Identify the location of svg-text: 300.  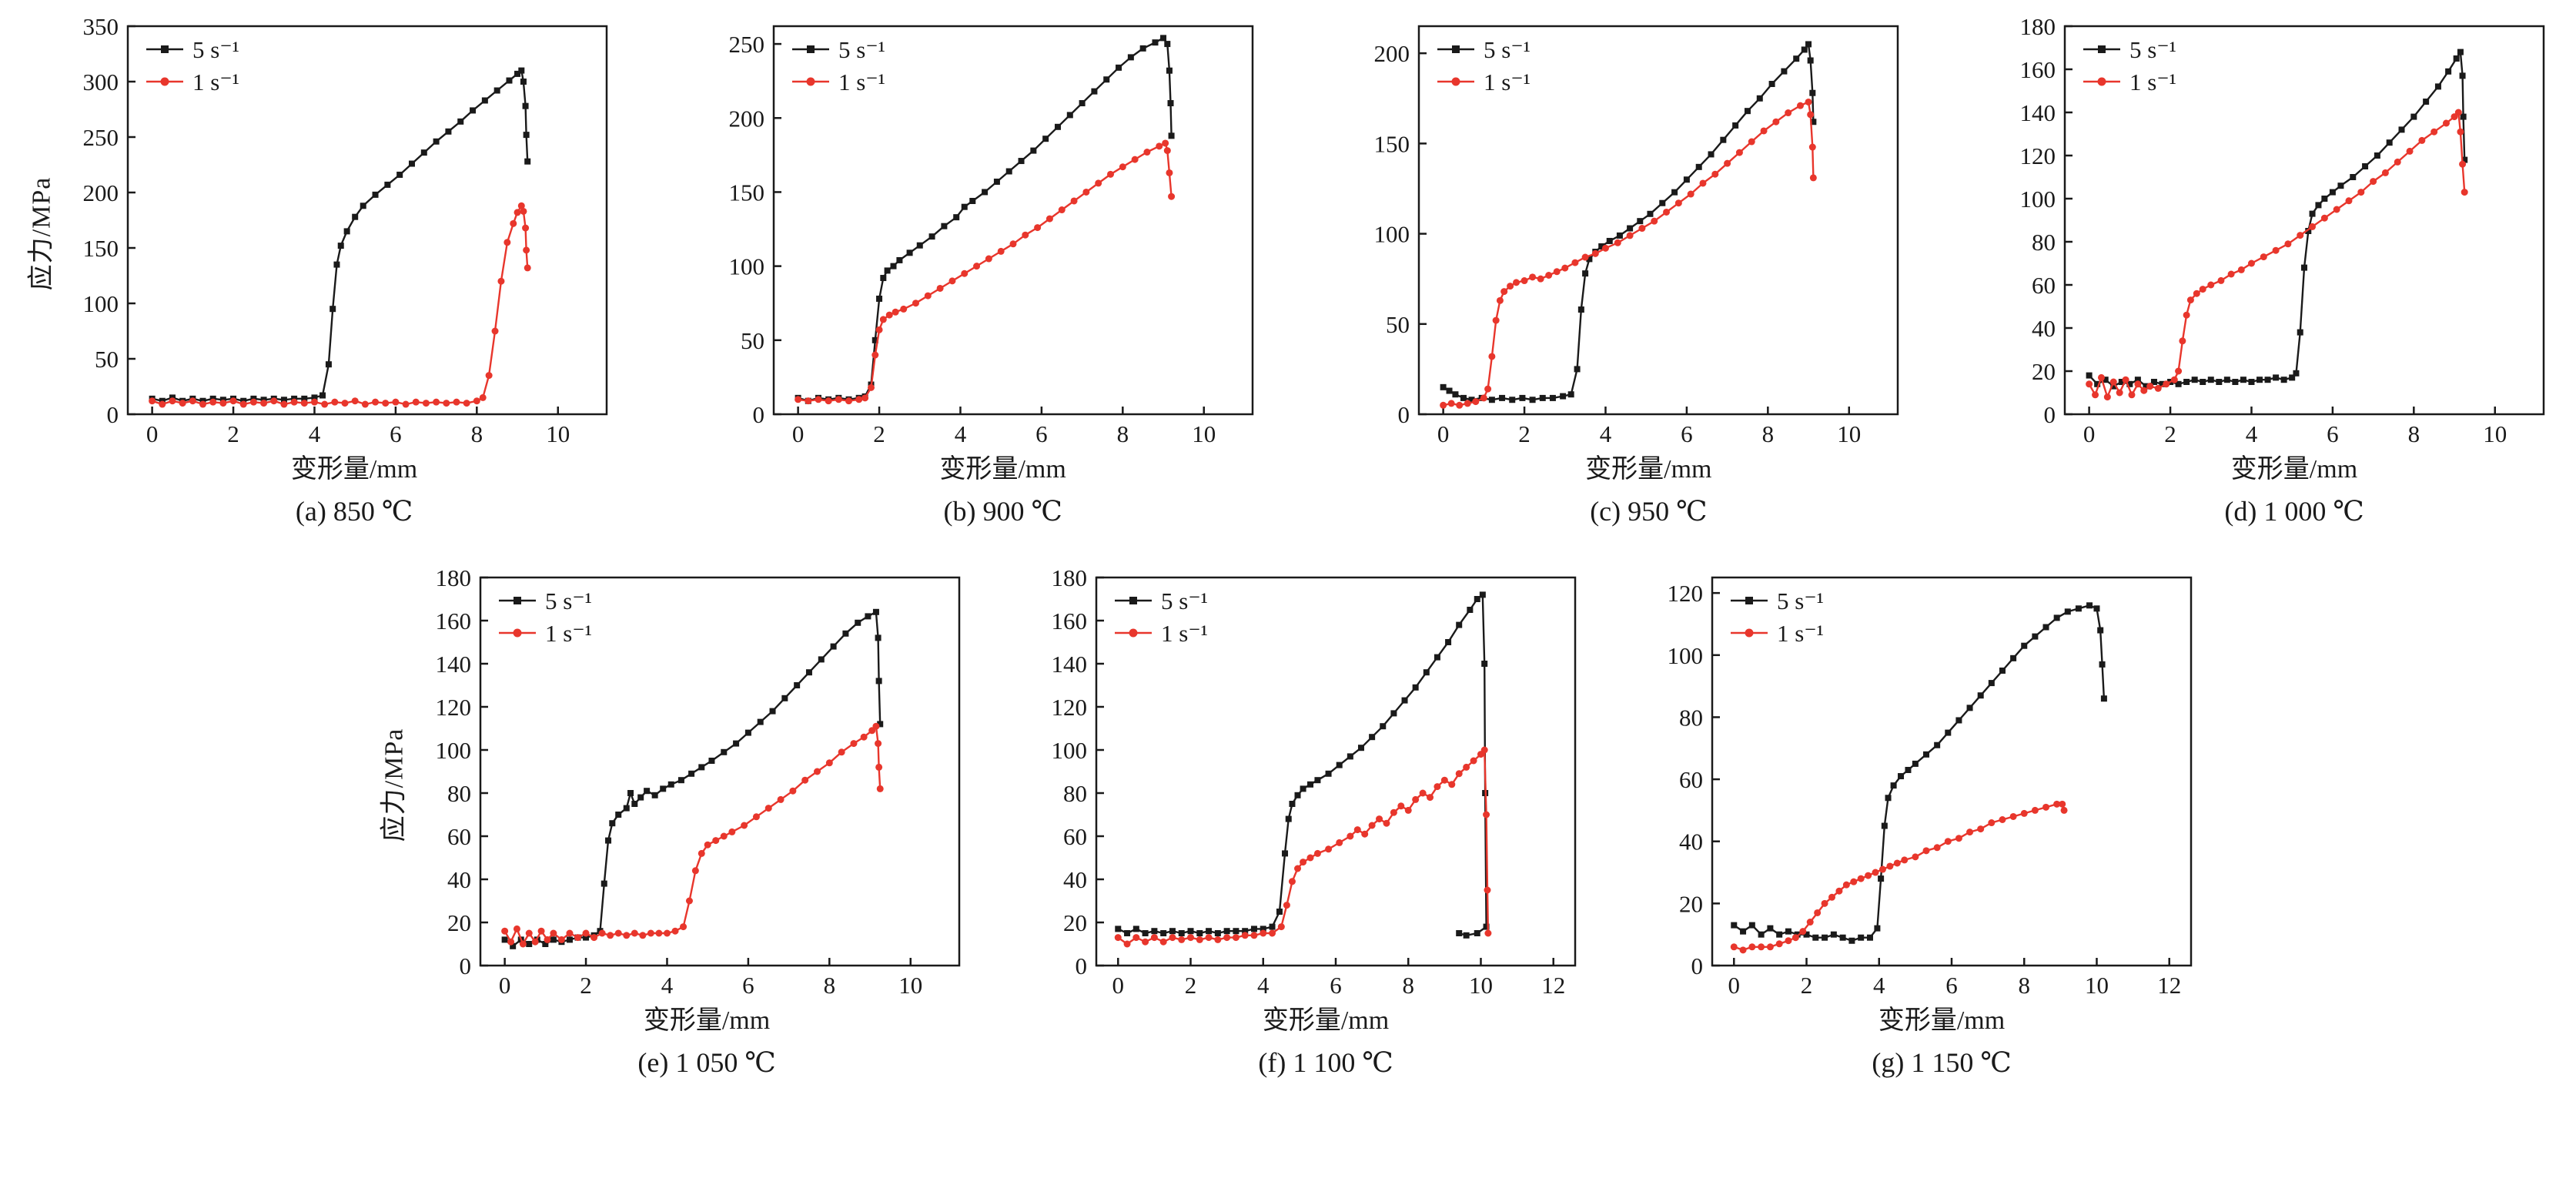
(101, 82).